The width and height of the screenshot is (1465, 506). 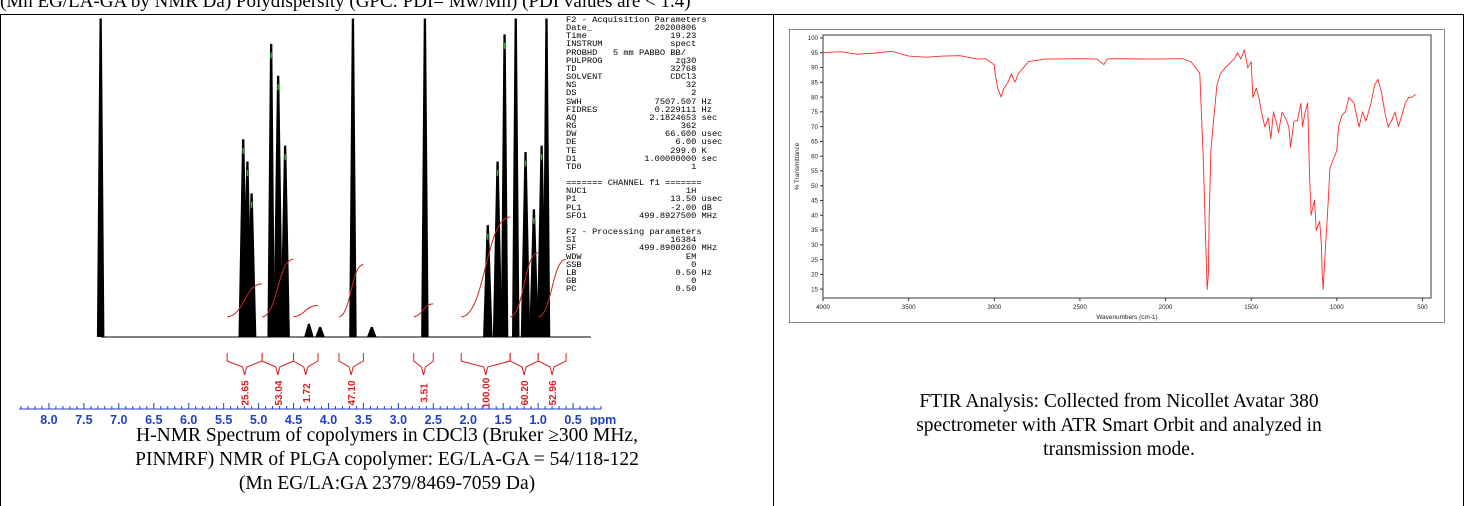 I want to click on ftir-x-tick-label: 500, so click(x=1422, y=307).